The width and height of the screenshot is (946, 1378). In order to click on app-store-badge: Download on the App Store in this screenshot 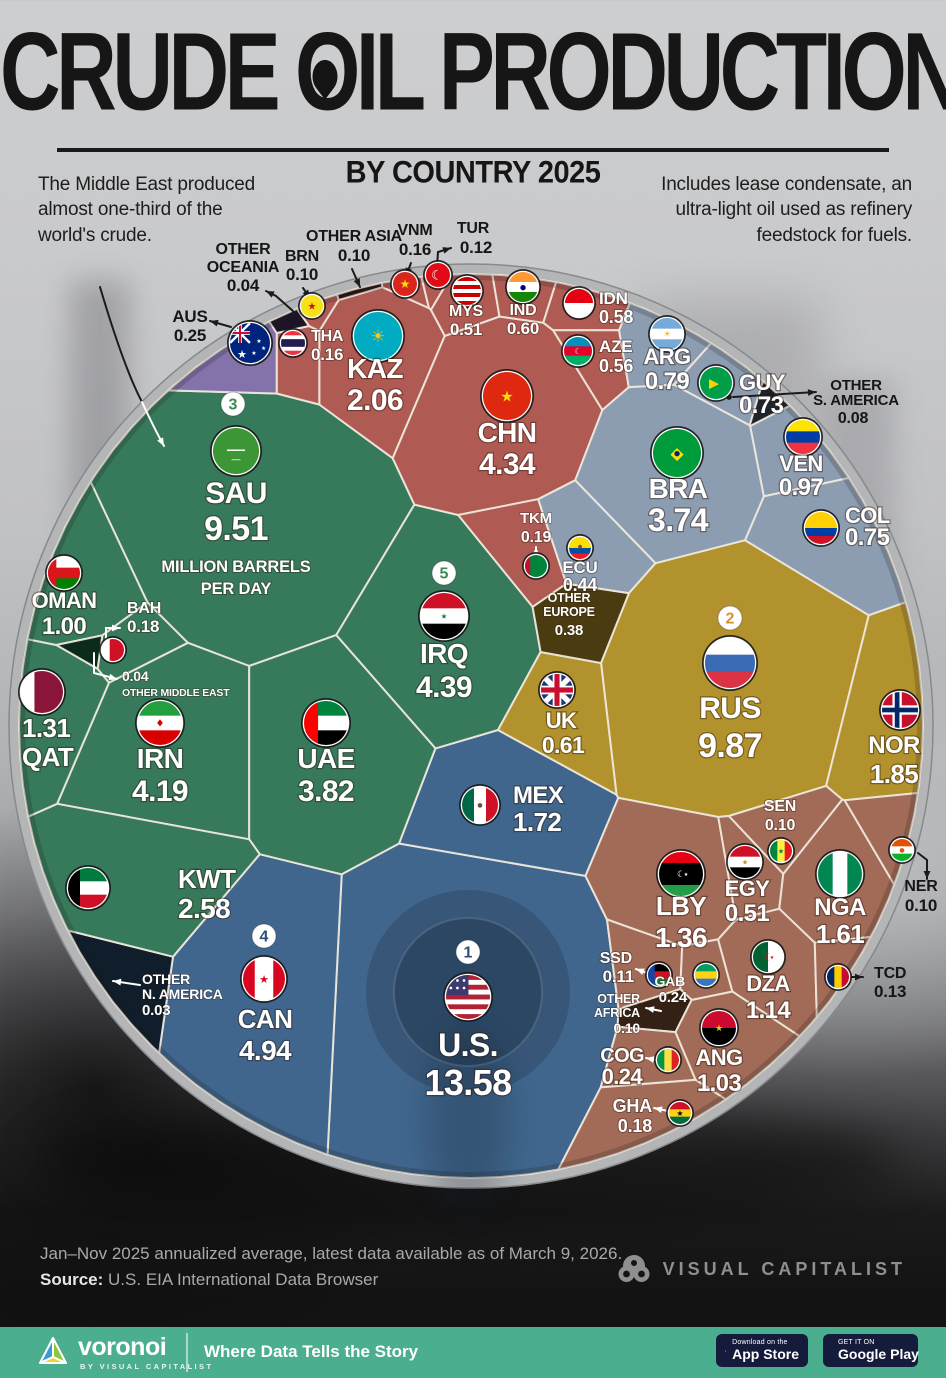, I will do `click(762, 1350)`.